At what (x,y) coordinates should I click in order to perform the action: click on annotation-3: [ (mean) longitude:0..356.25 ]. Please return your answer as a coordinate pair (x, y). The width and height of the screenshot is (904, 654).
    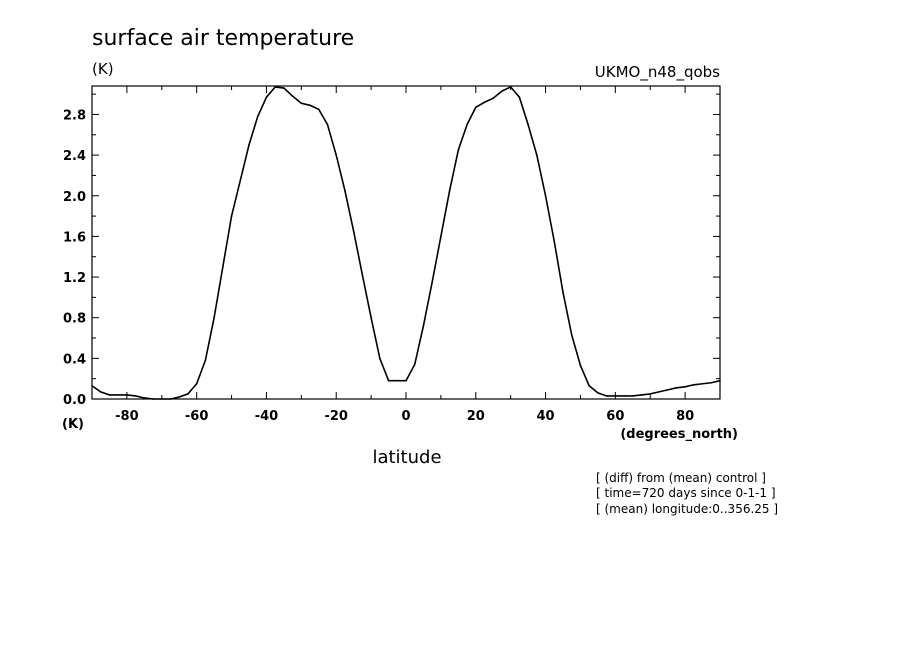
    Looking at the image, I should click on (687, 509).